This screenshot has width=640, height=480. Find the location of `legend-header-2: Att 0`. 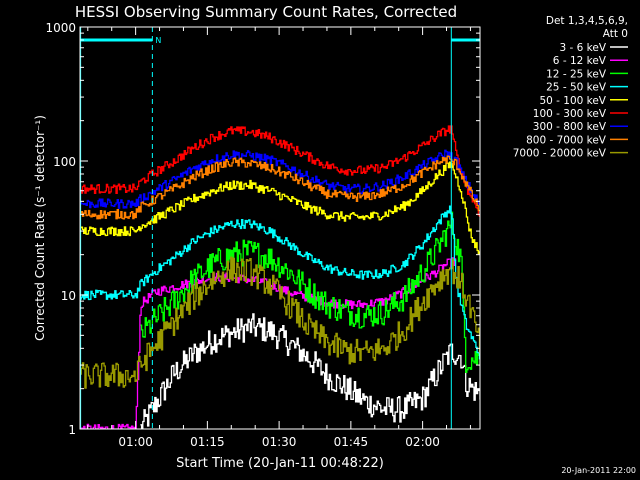

legend-header-2: Att 0 is located at coordinates (615, 34).